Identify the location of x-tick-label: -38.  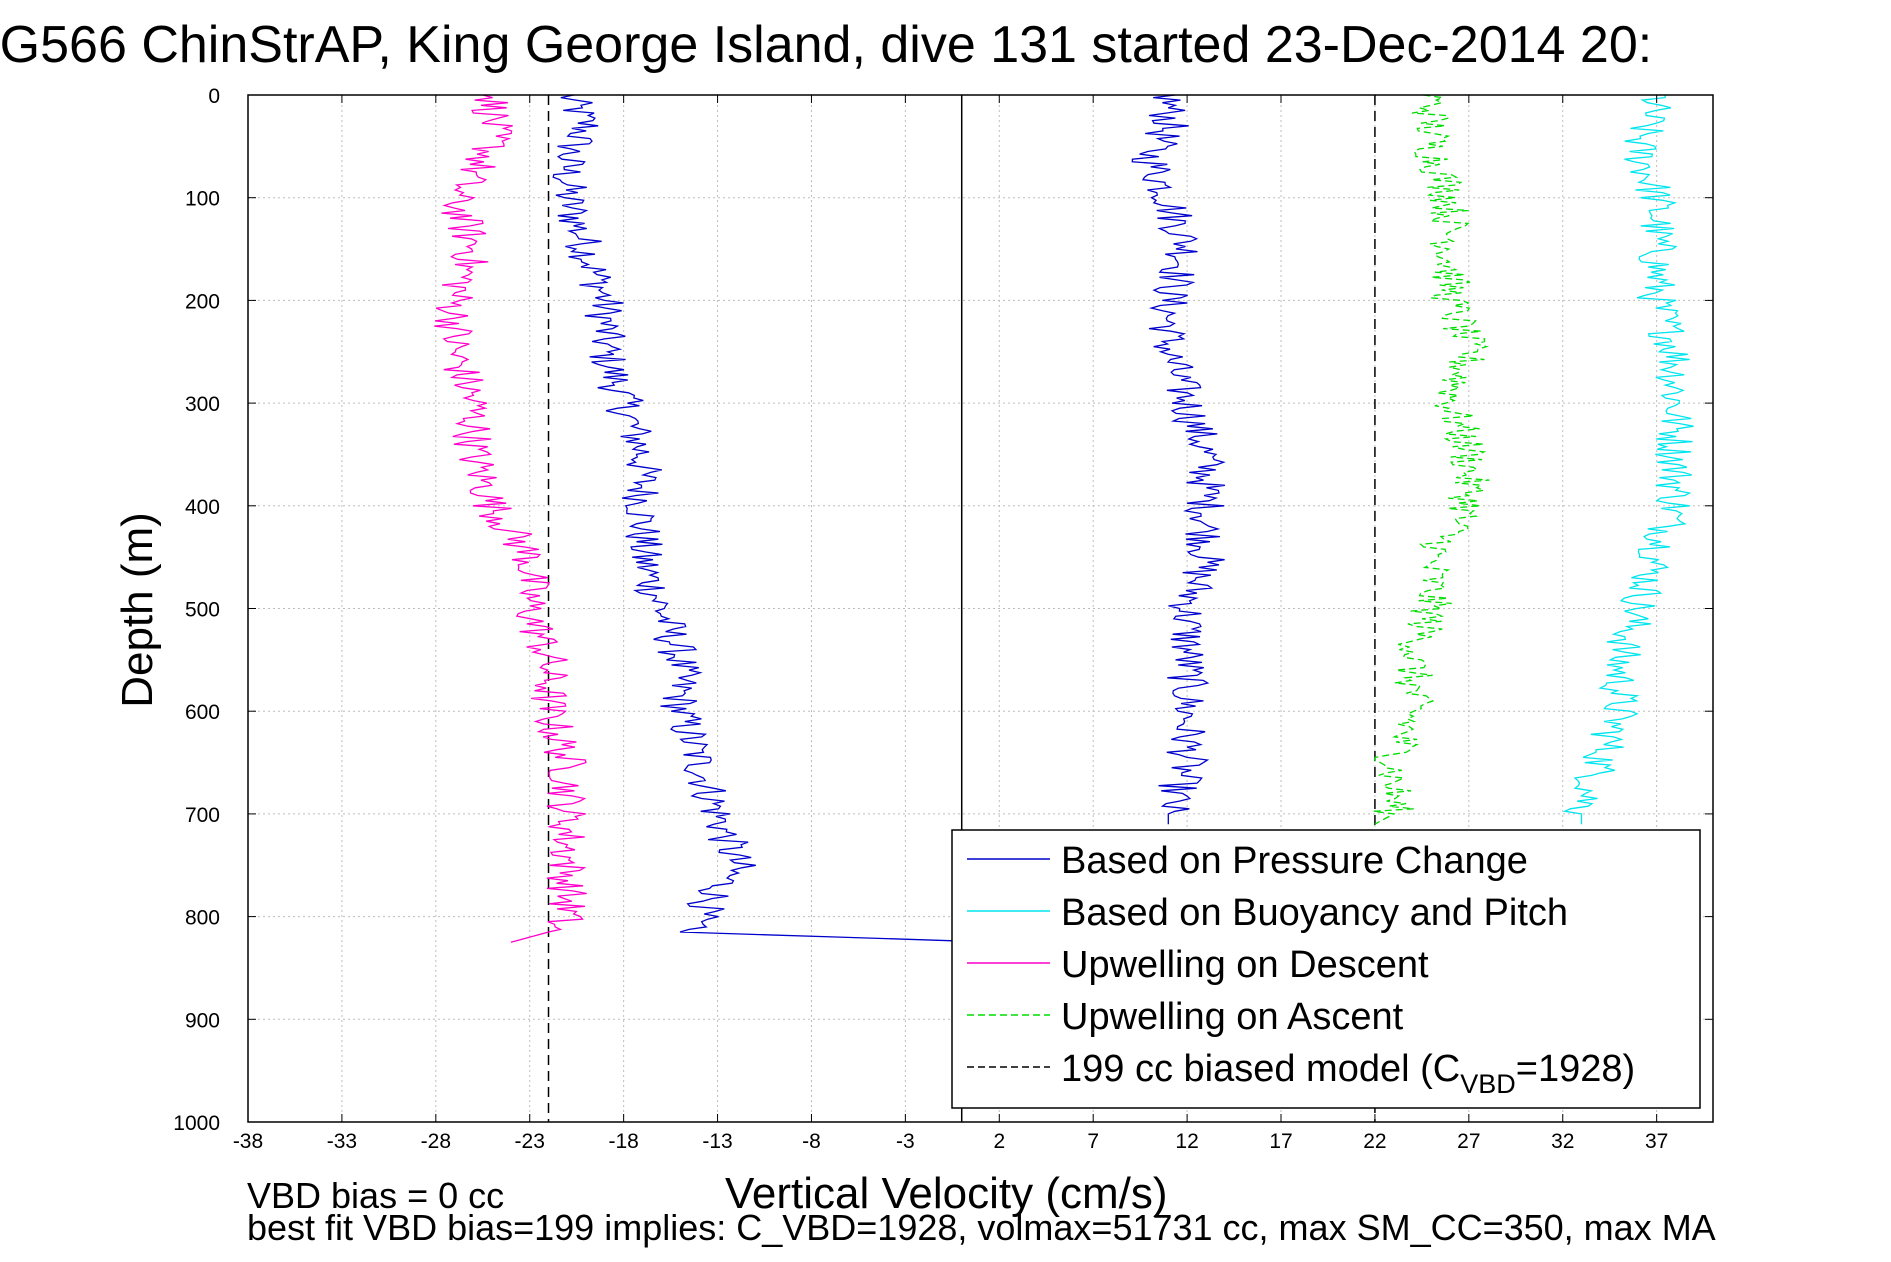
(248, 1141).